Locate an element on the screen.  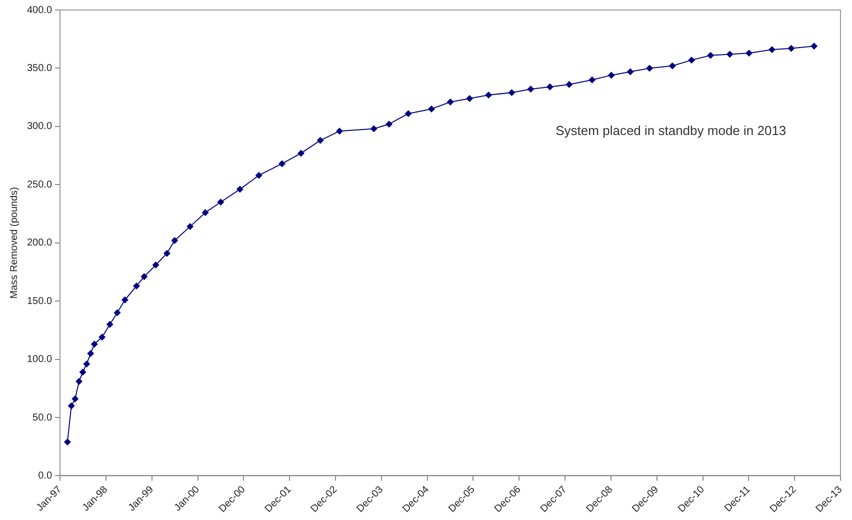
y-tick-label: 250.0 is located at coordinates (39, 184).